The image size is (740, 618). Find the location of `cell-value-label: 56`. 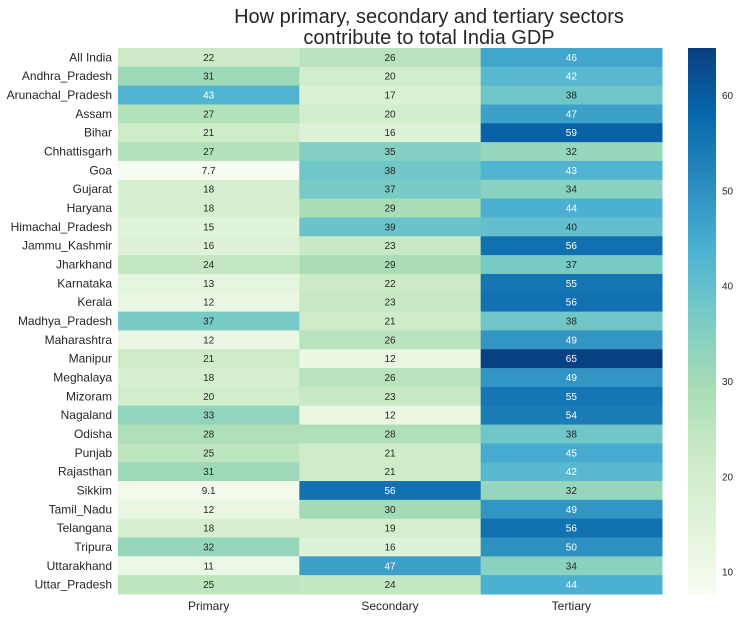

cell-value-label: 56 is located at coordinates (572, 246).